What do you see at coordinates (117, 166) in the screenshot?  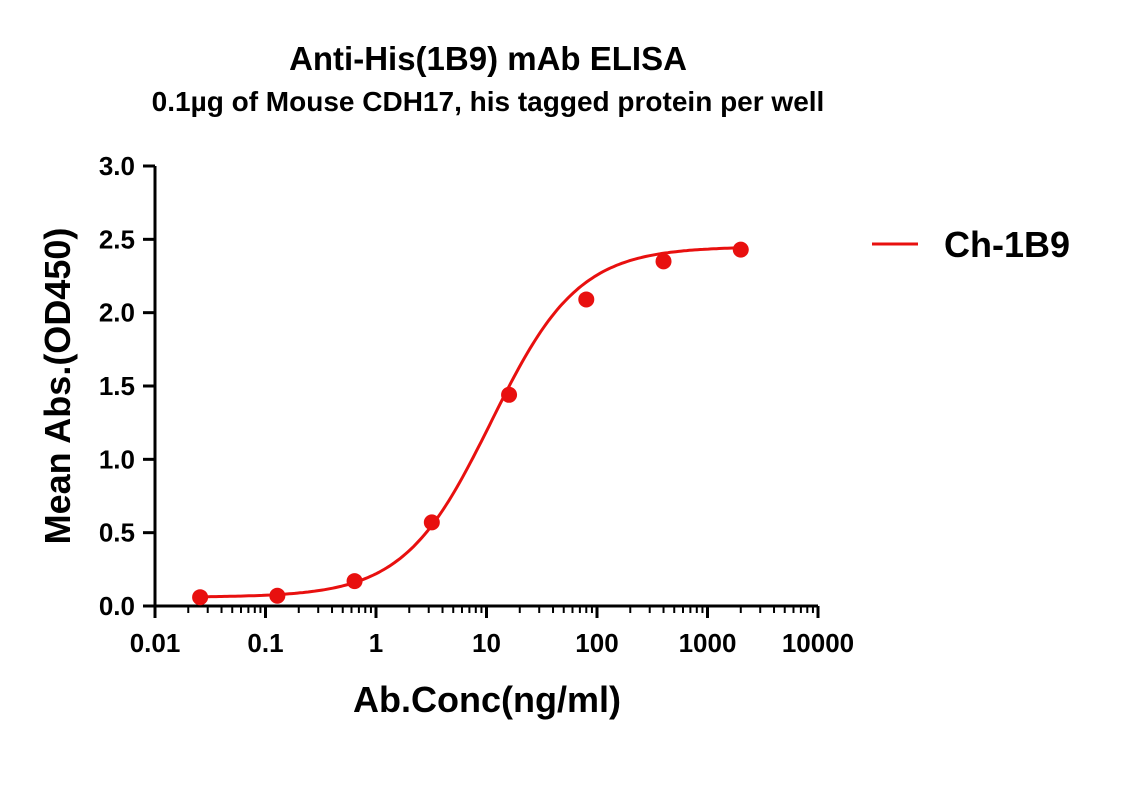 I see `y-tick-label: 3.0` at bounding box center [117, 166].